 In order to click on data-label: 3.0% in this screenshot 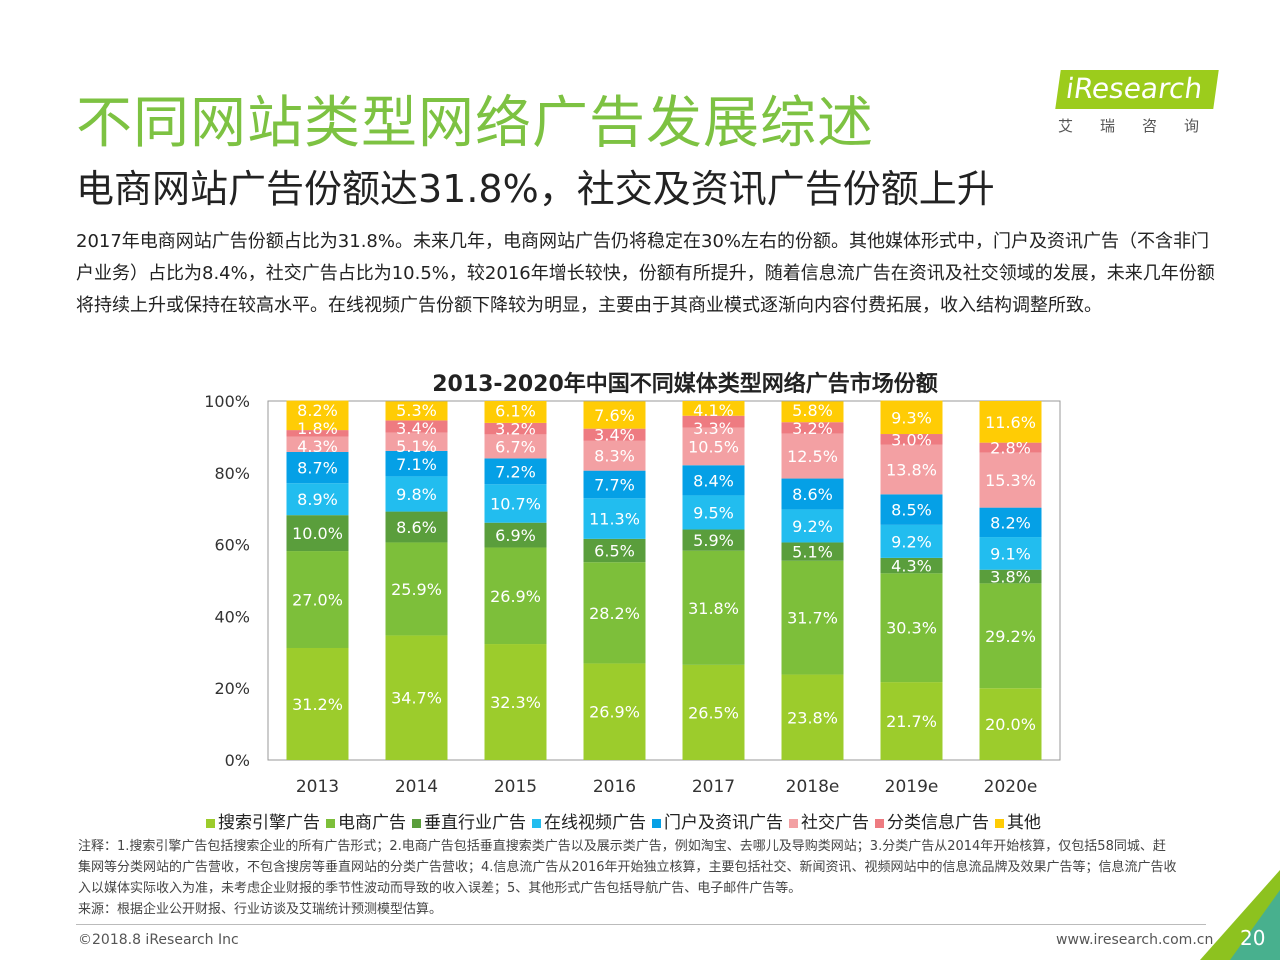, I will do `click(911, 439)`.